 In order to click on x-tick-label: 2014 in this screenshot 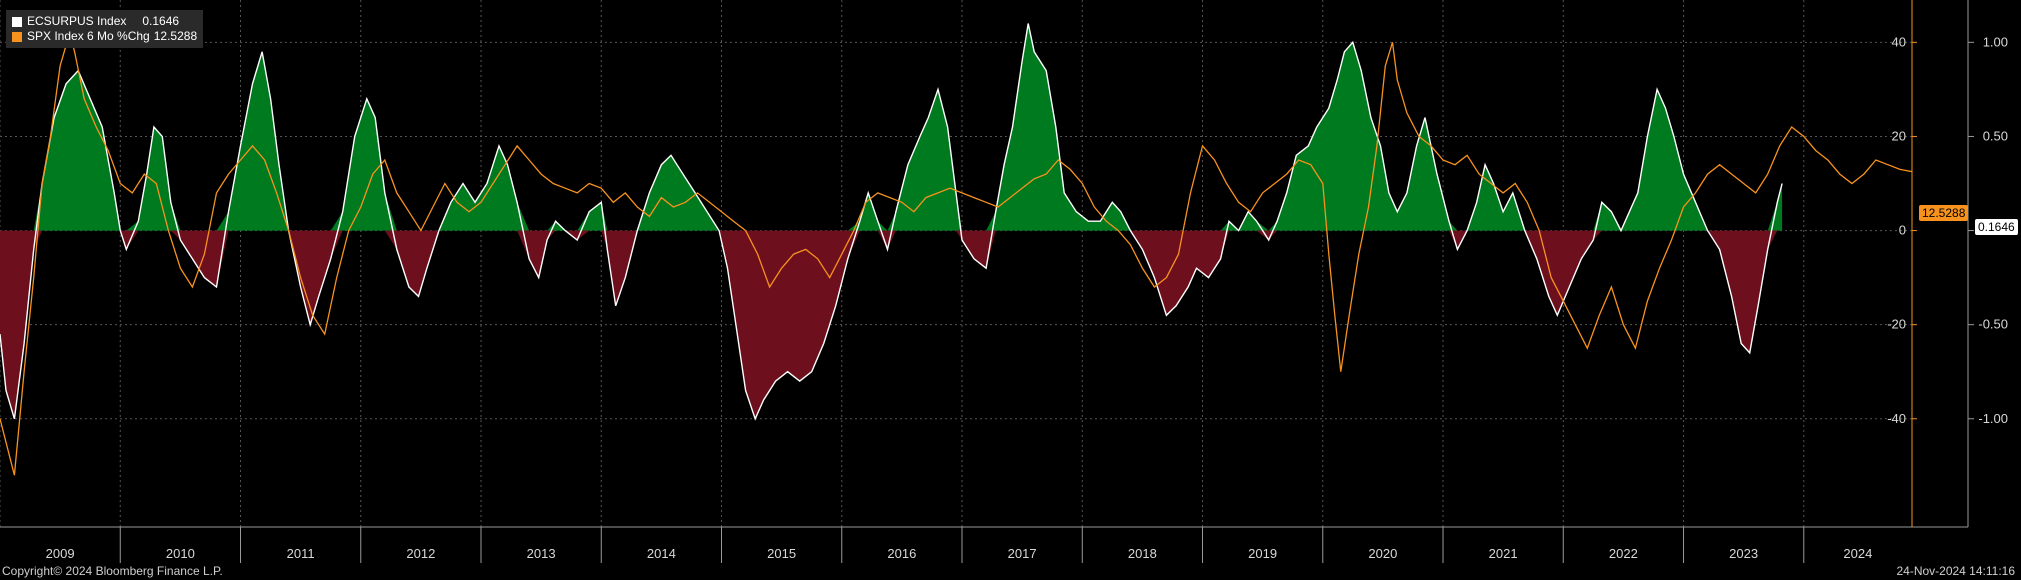, I will do `click(661, 553)`.